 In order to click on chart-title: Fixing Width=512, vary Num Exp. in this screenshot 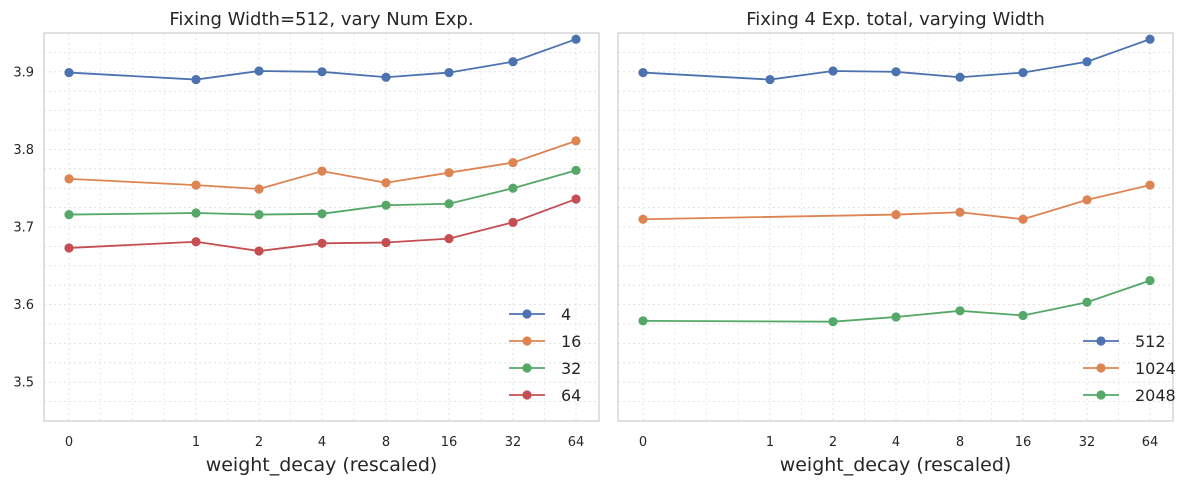, I will do `click(321, 19)`.